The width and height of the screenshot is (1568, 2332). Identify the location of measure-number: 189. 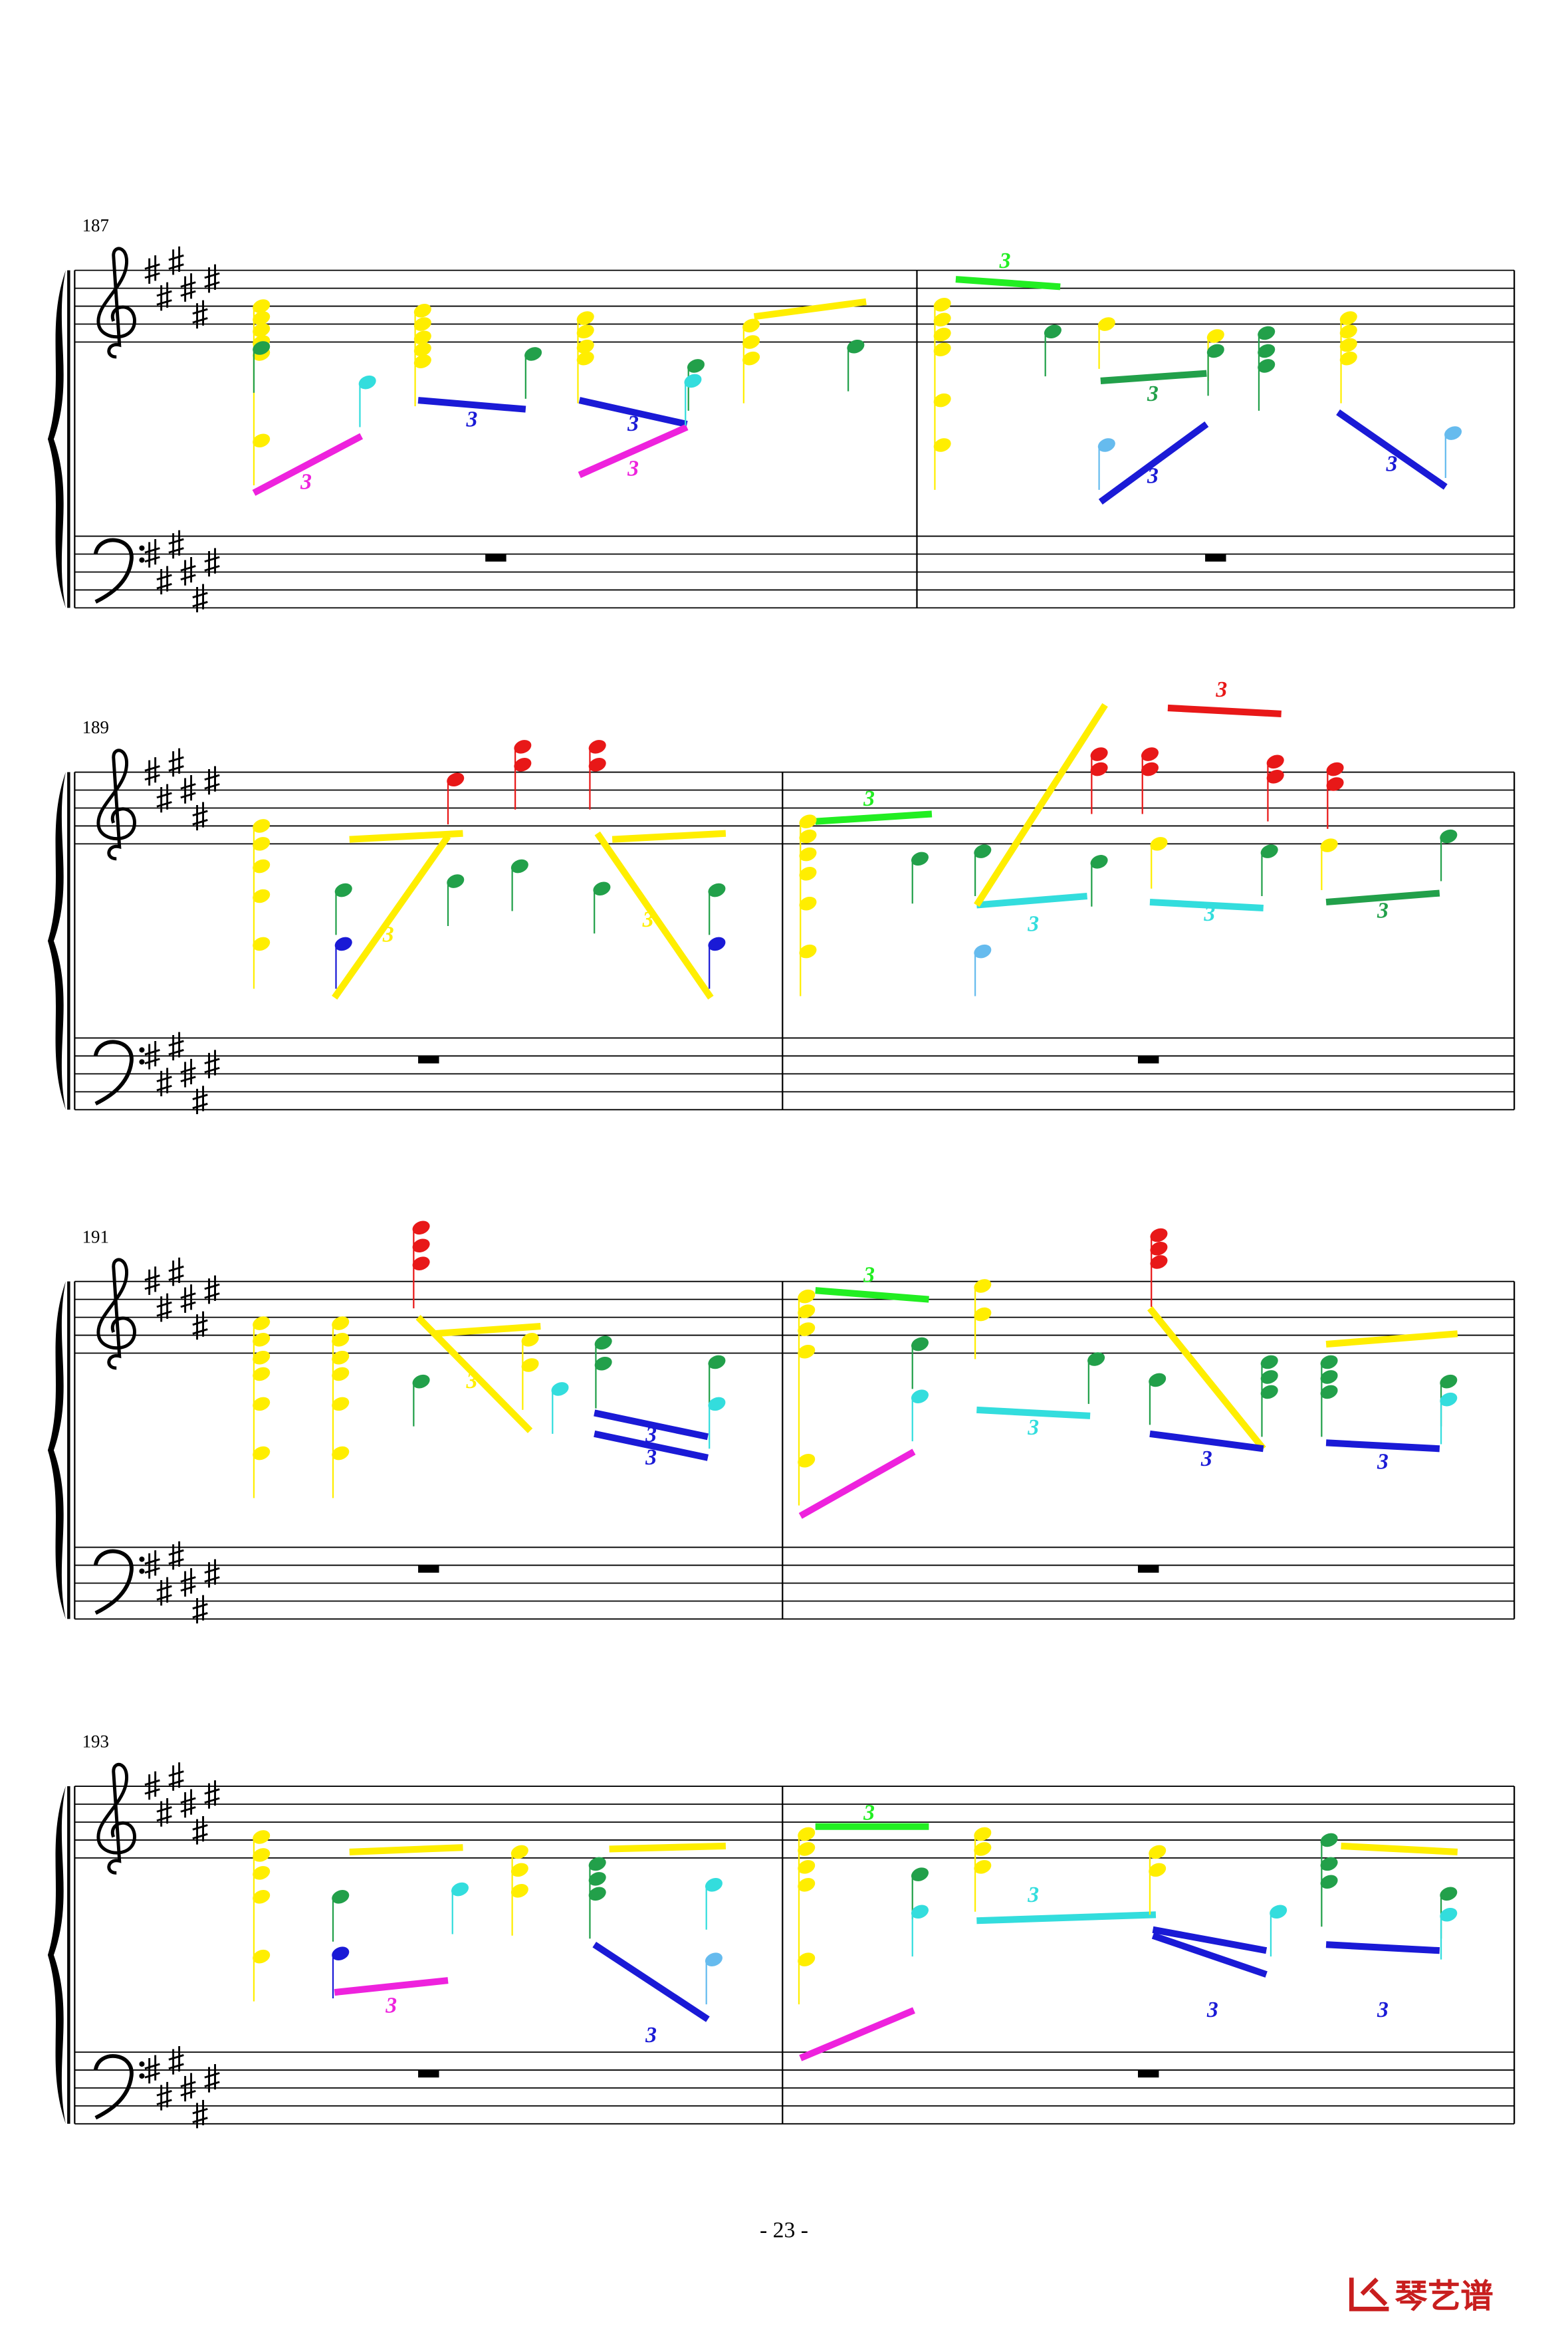
(96, 727).